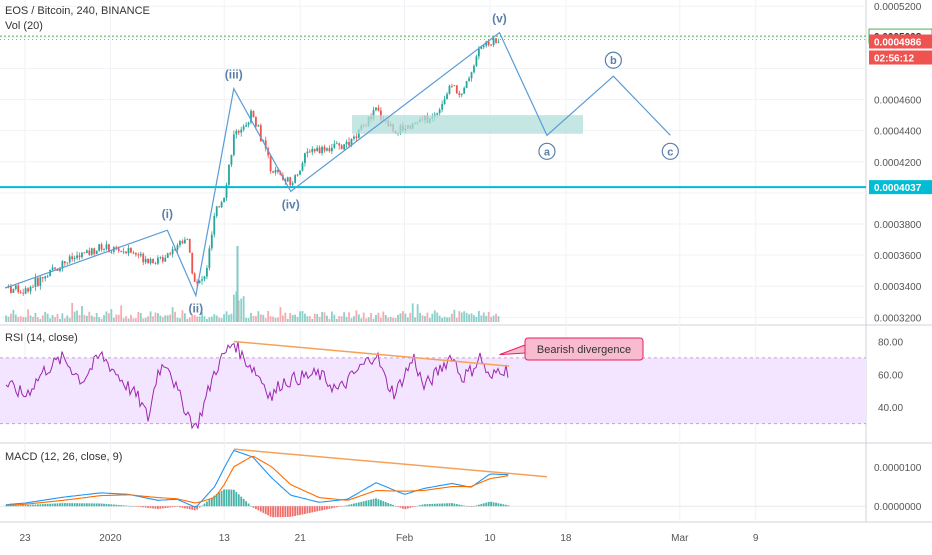  What do you see at coordinates (167, 214) in the screenshot?
I see `wave-label: (i)` at bounding box center [167, 214].